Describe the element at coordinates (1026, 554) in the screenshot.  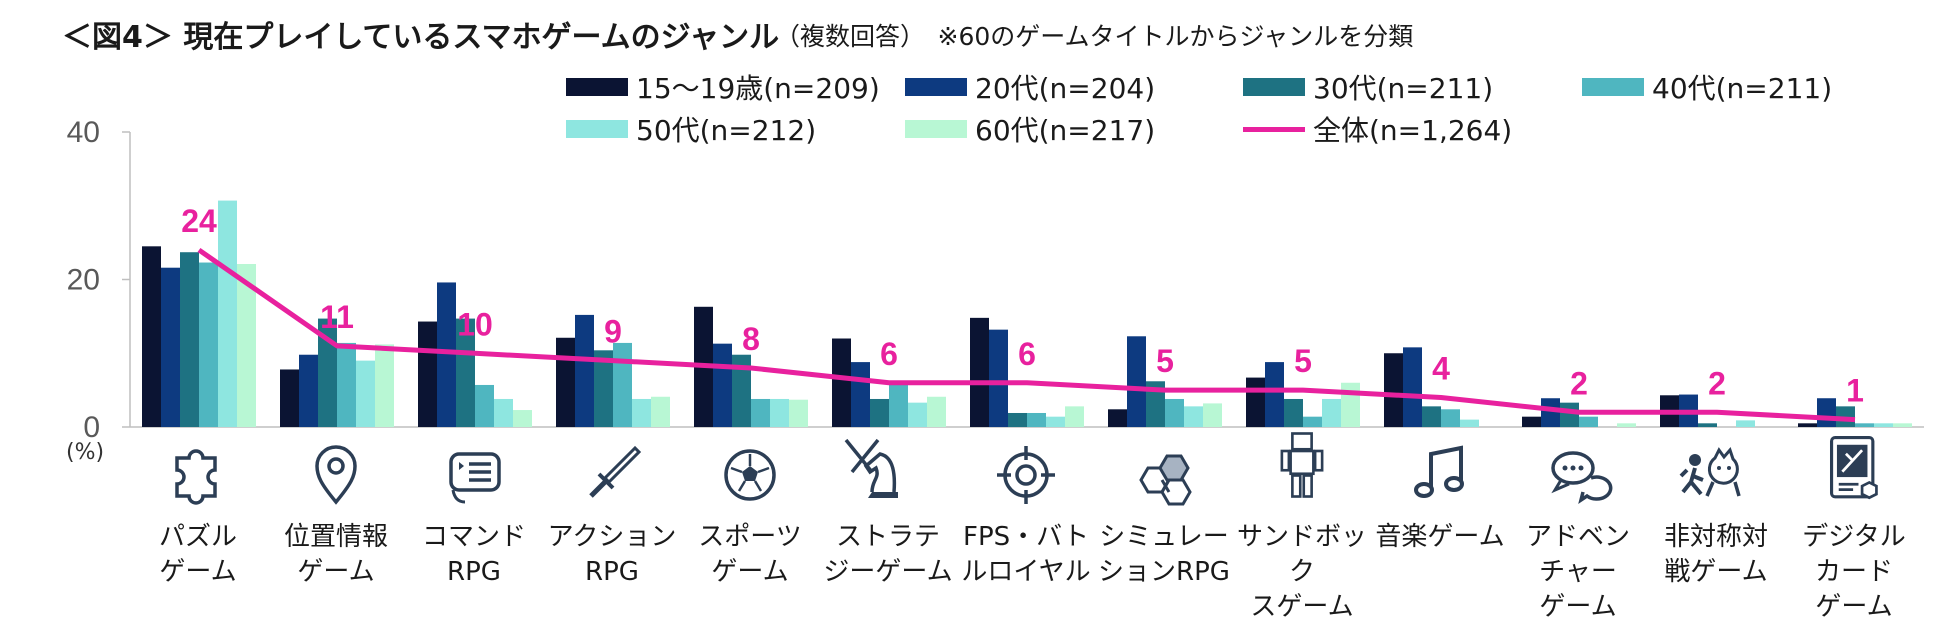
I see `category-label-fps: FPS・バト ルロイヤル` at that location.